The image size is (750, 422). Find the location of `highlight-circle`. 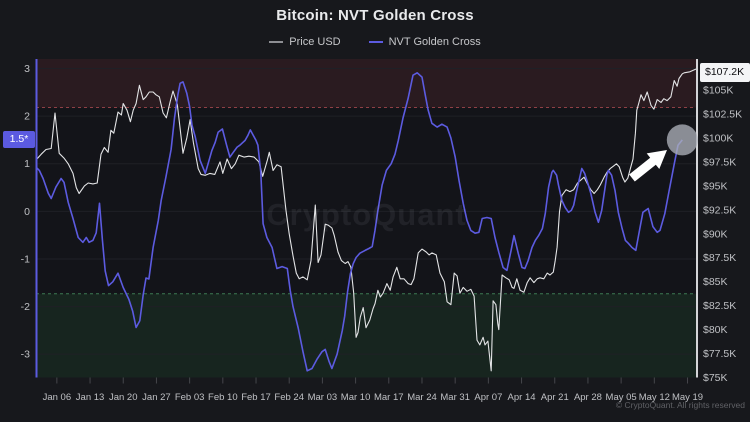

highlight-circle is located at coordinates (682, 140).